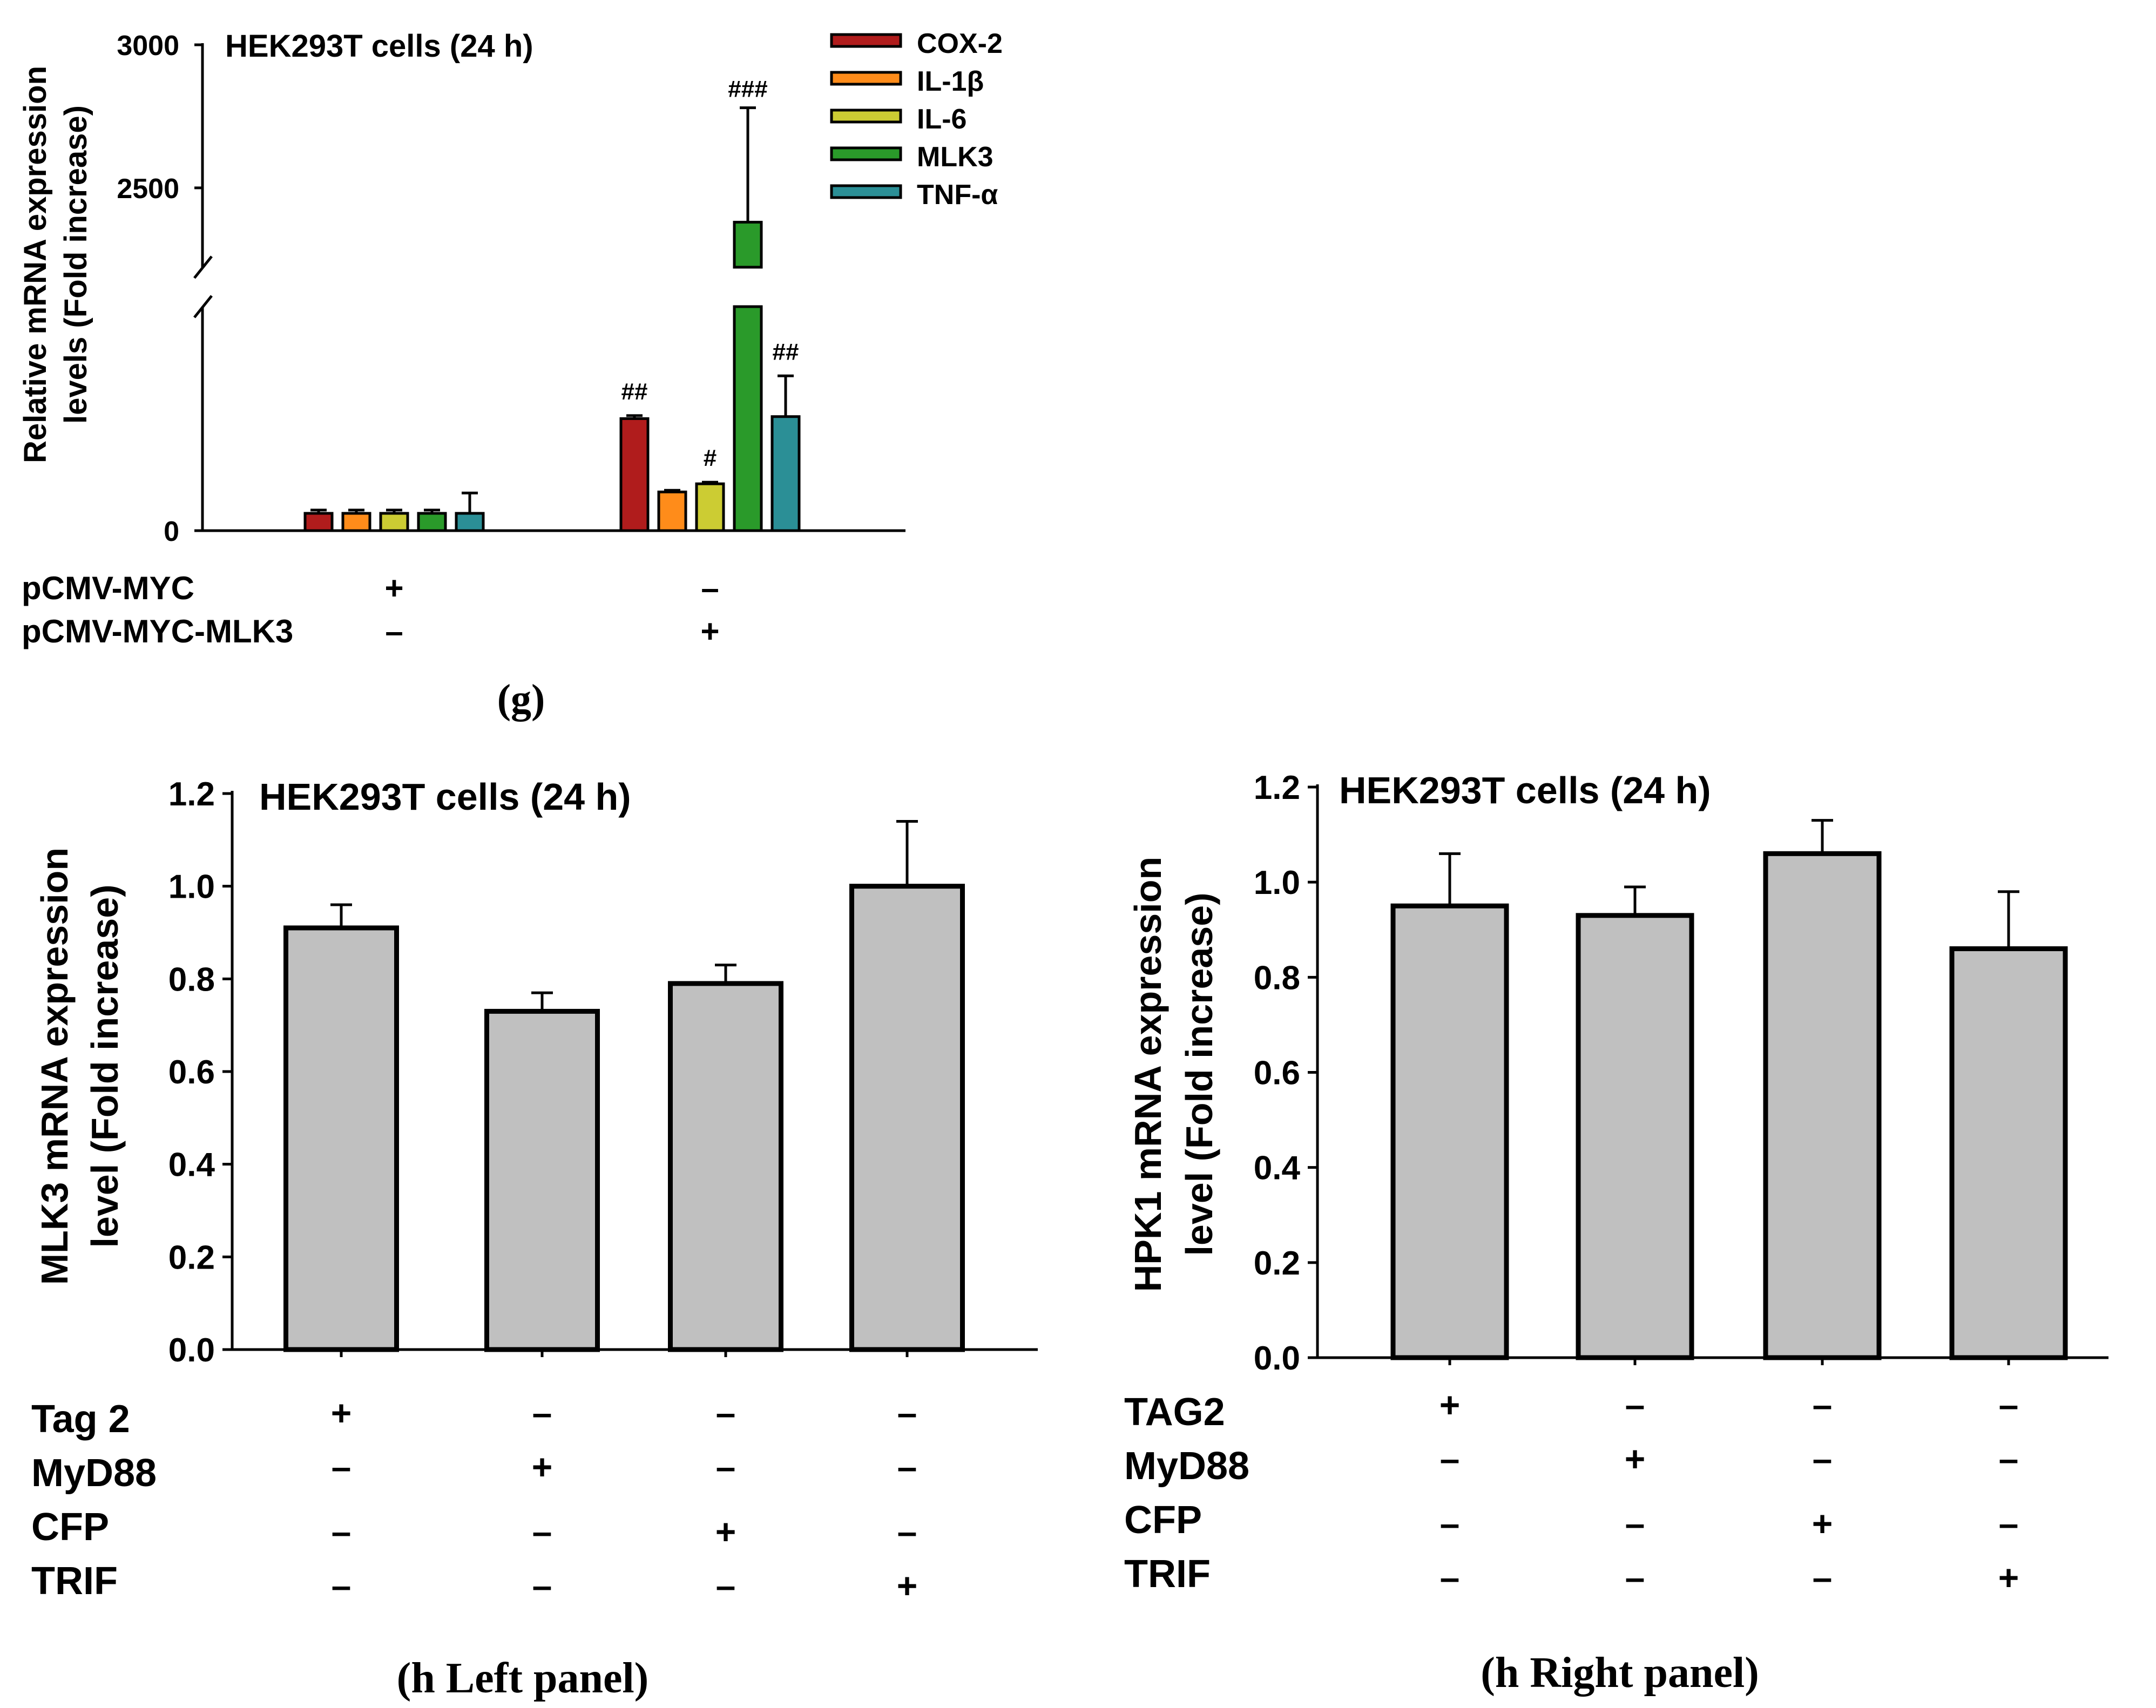 The height and width of the screenshot is (1708, 2156). Describe the element at coordinates (521, 699) in the screenshot. I see `panel-g-caption: (g)` at that location.